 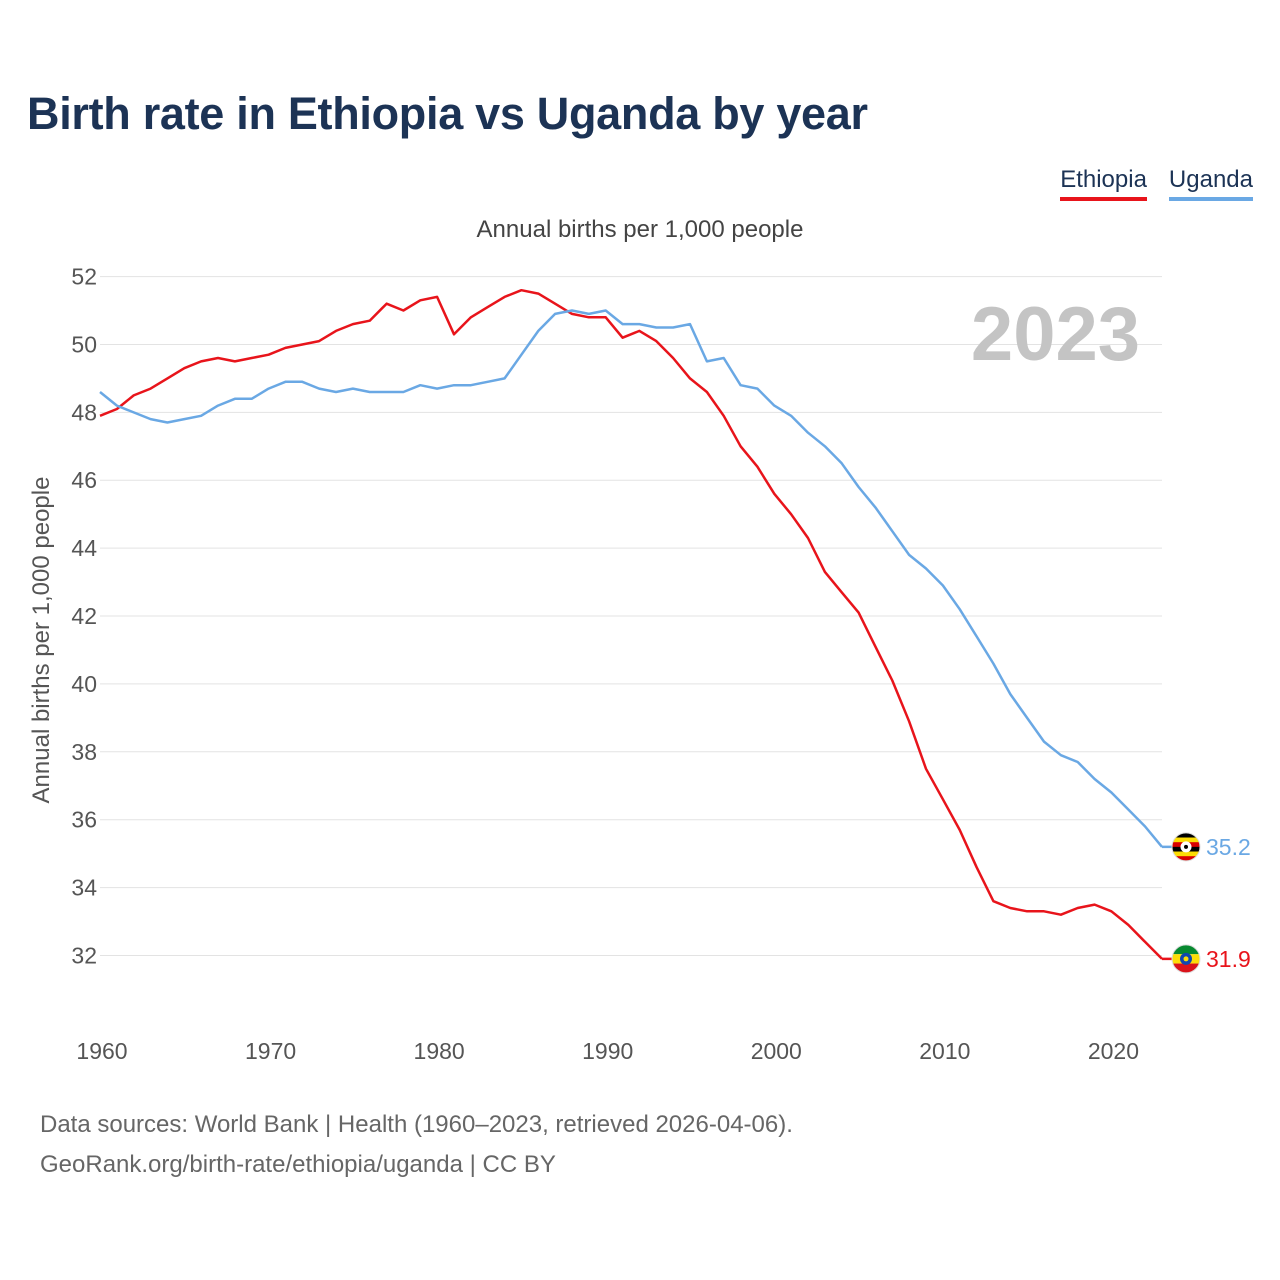 What do you see at coordinates (1186, 847) in the screenshot?
I see `uganda-flag-icon` at bounding box center [1186, 847].